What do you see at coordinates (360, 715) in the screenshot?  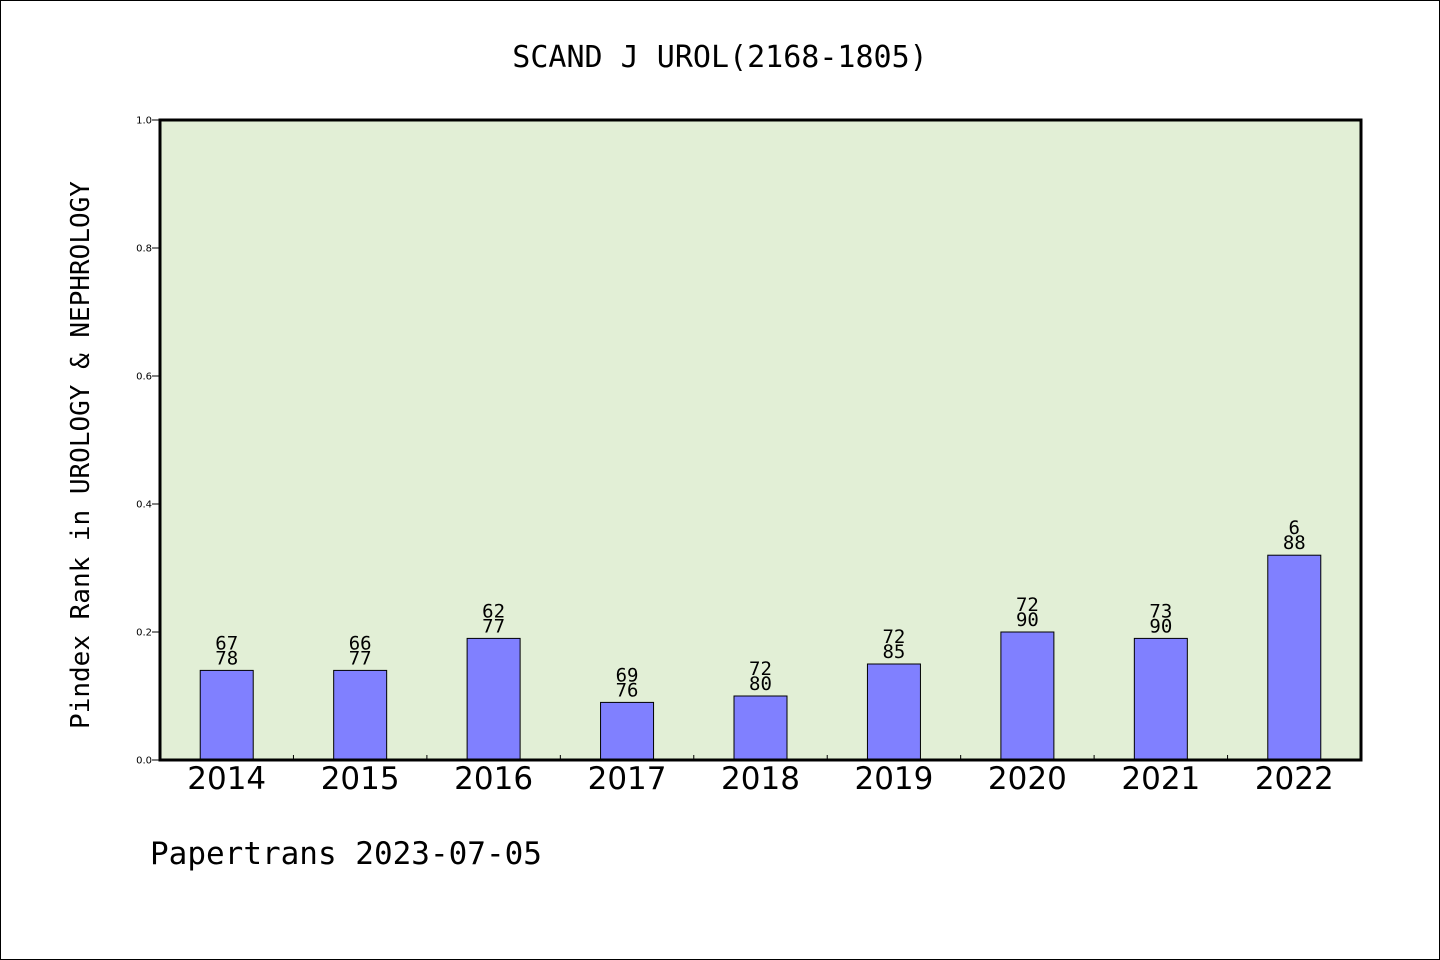 I see `bar-2015` at bounding box center [360, 715].